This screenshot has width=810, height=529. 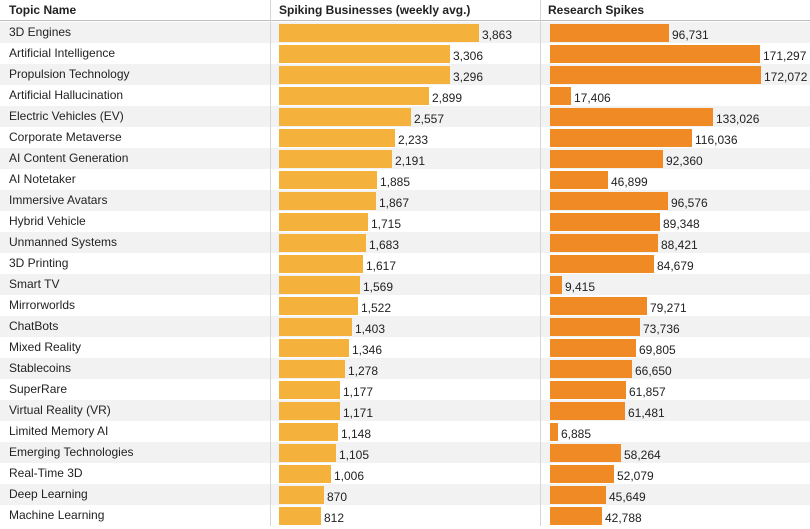 I want to click on business-value-label: 1,177, so click(x=358, y=392).